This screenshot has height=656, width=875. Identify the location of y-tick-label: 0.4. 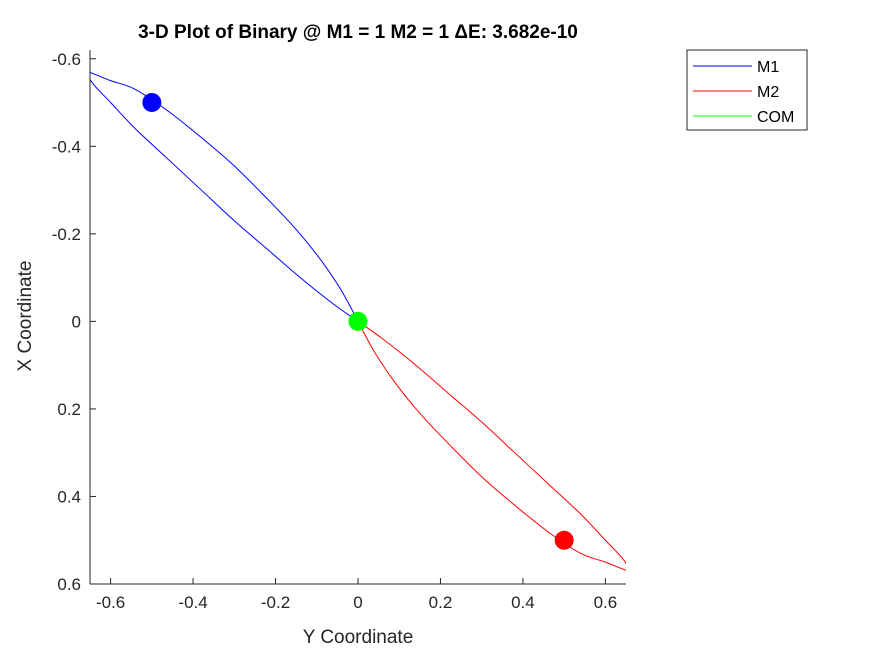
(69, 496).